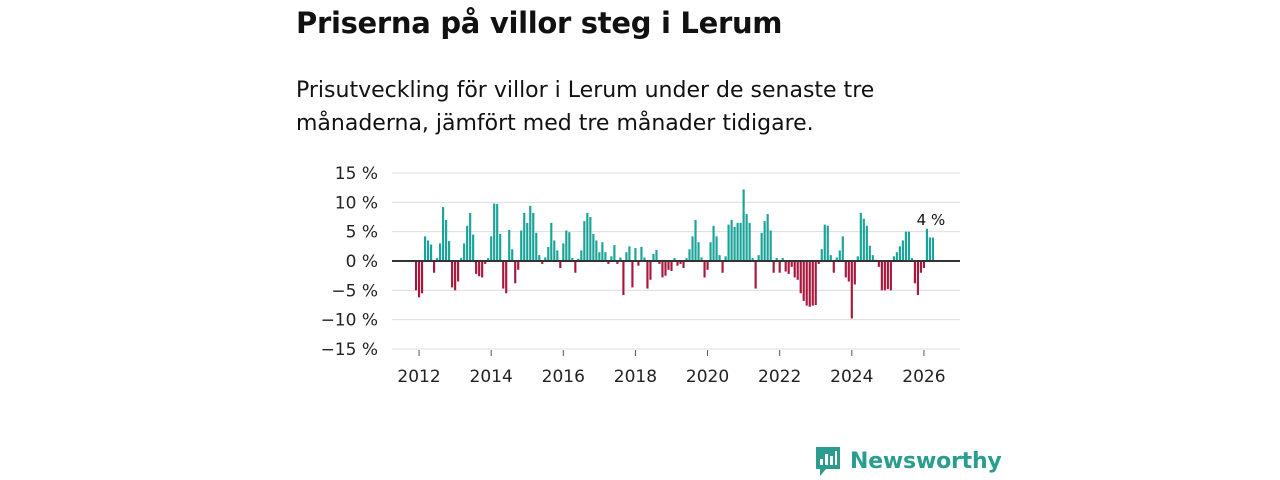  Describe the element at coordinates (362, 262) in the screenshot. I see `y-tick-label: 0 %` at that location.